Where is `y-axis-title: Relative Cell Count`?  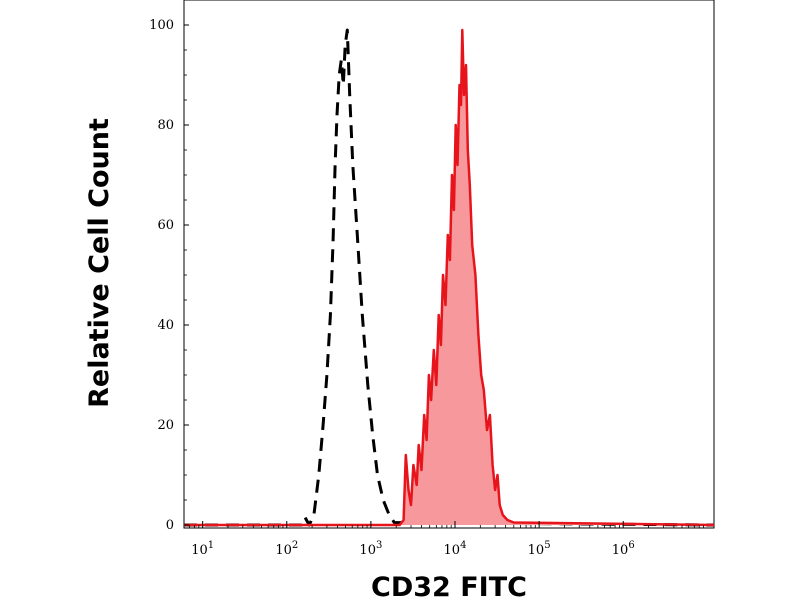
y-axis-title: Relative Cell Count is located at coordinates (99, 263).